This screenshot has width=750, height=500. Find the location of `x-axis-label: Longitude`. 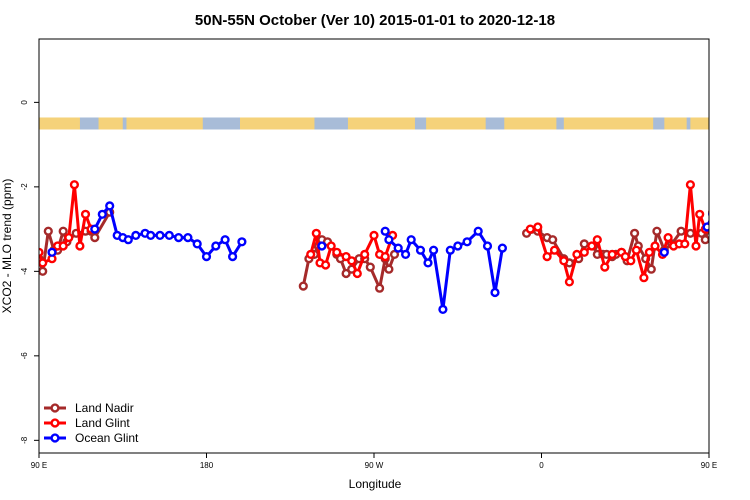

x-axis-label: Longitude is located at coordinates (375, 484).